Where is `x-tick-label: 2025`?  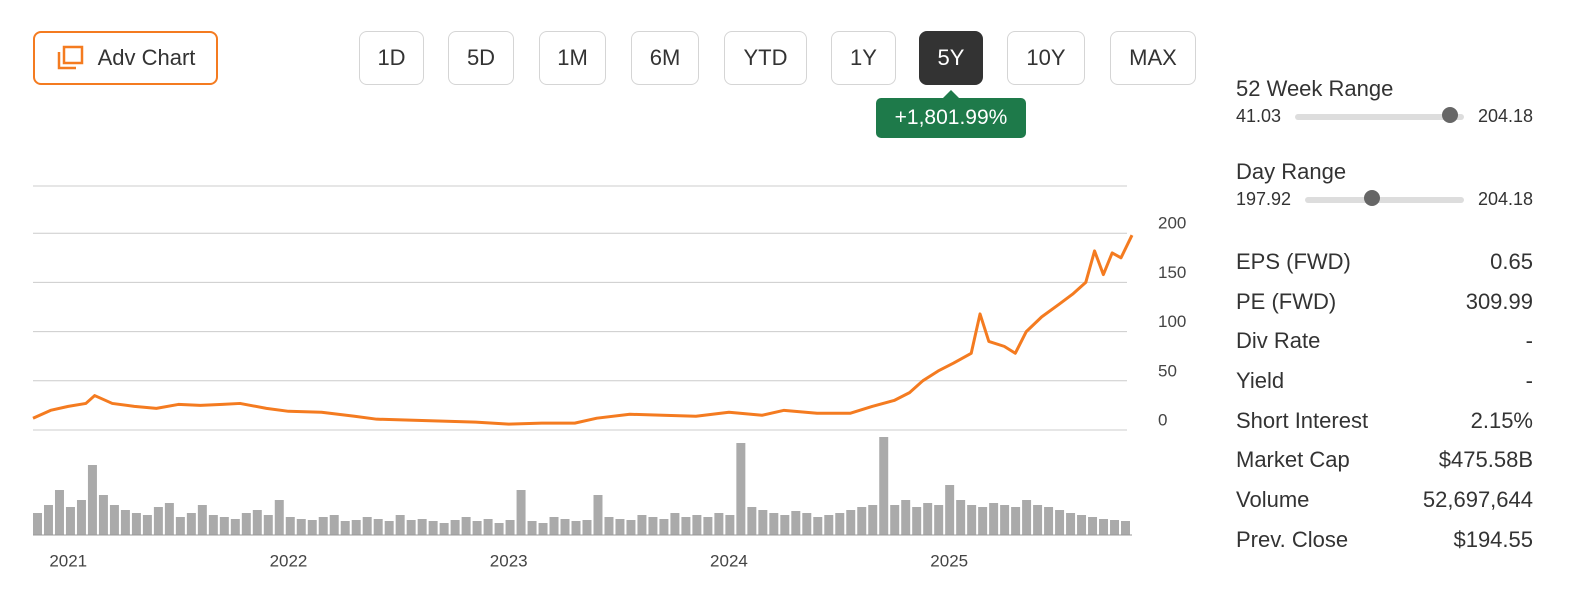 x-tick-label: 2025 is located at coordinates (949, 560).